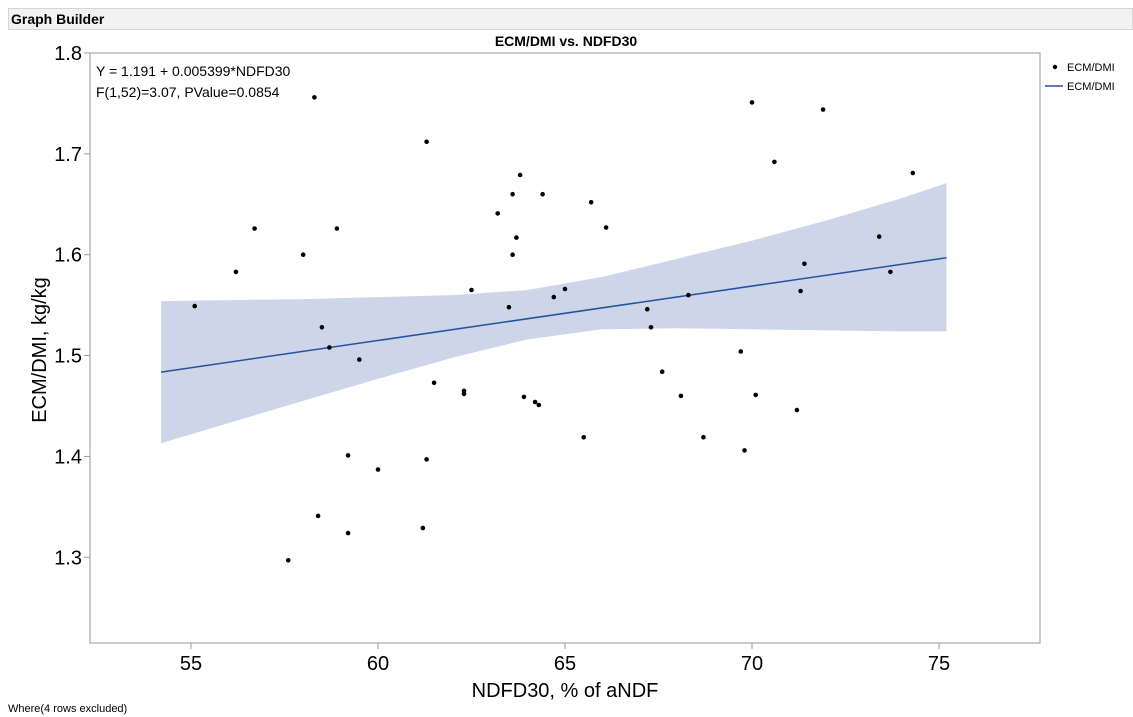 This screenshot has width=1133, height=717. What do you see at coordinates (566, 41) in the screenshot?
I see `chart-title: ECM/DMI vs. NDFD30` at bounding box center [566, 41].